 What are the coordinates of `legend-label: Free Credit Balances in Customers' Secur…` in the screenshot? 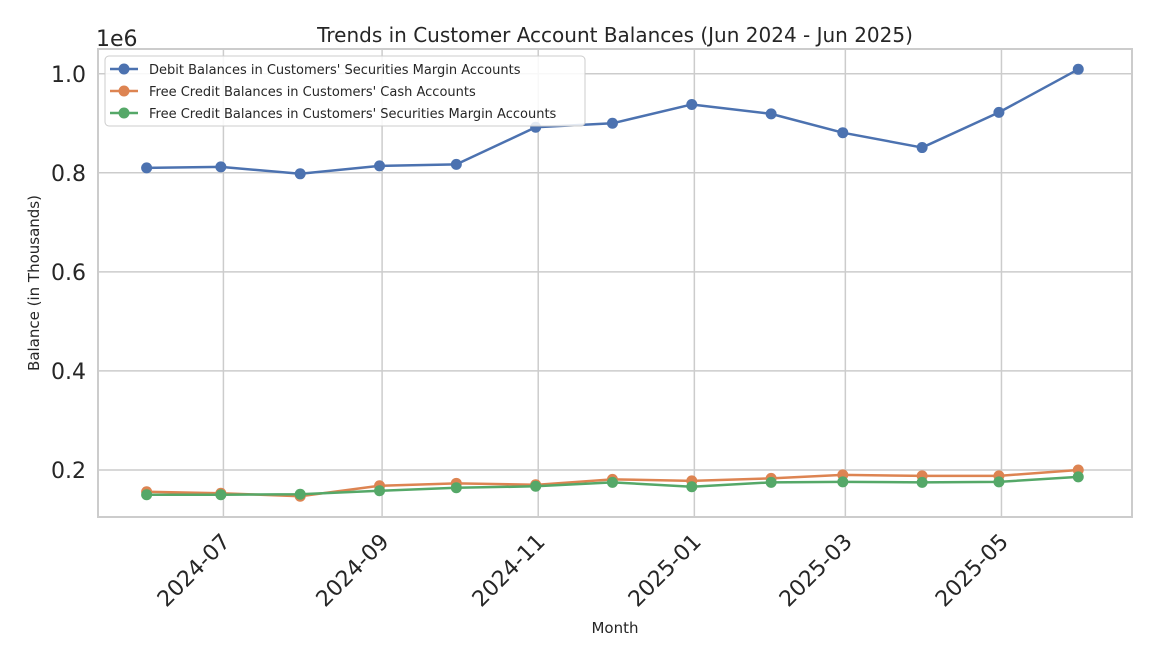 It's located at (353, 114).